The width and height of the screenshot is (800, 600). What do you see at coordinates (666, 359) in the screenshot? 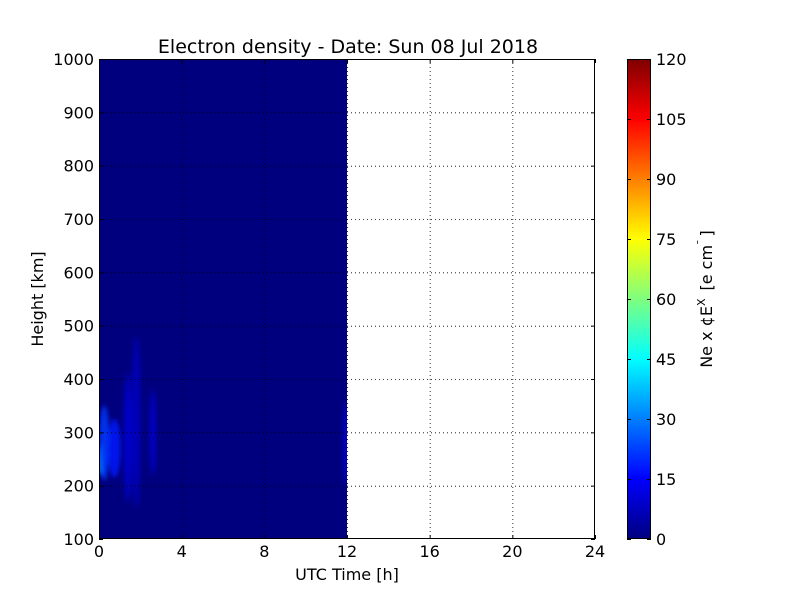
I see `colorbar-tick-label: 45` at bounding box center [666, 359].